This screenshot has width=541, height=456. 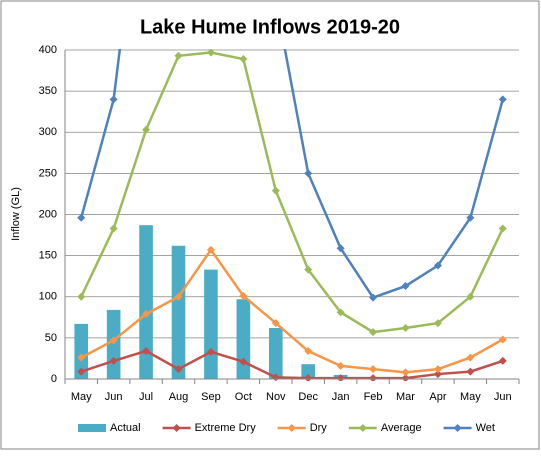 What do you see at coordinates (92, 428) in the screenshot?
I see `legend-swatch` at bounding box center [92, 428].